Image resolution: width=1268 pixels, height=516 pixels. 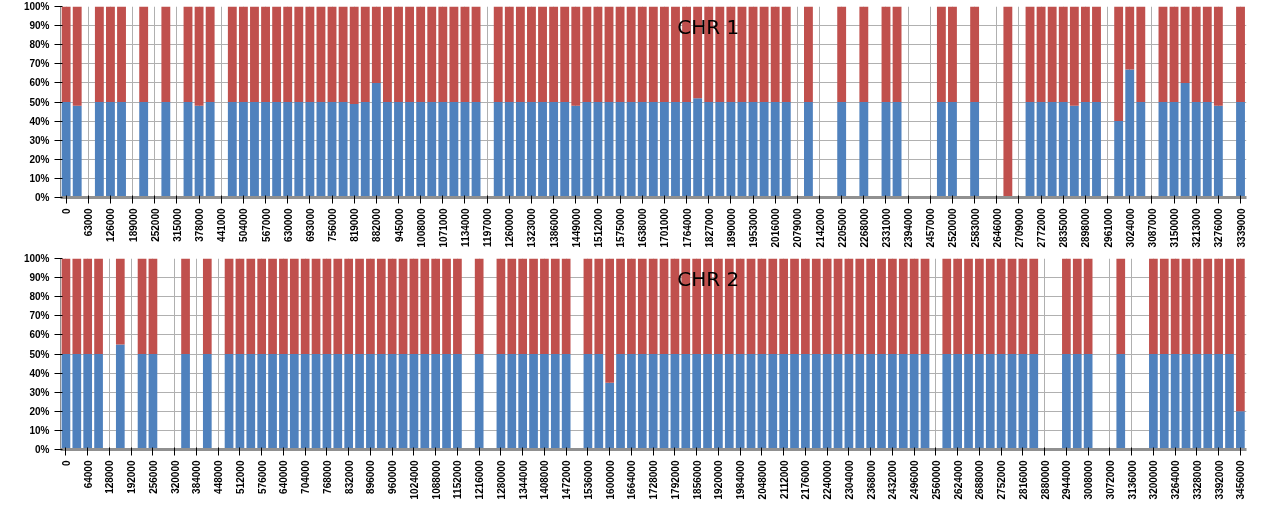 What do you see at coordinates (377, 225) in the screenshot?
I see `x-tick-label: 882000` at bounding box center [377, 225].